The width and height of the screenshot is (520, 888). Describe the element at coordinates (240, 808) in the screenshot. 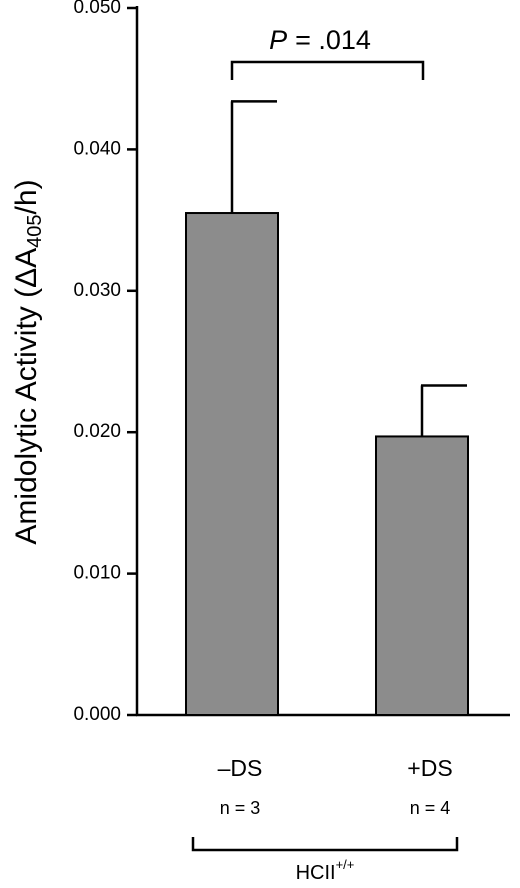

I see `n-label: n = 3` at that location.